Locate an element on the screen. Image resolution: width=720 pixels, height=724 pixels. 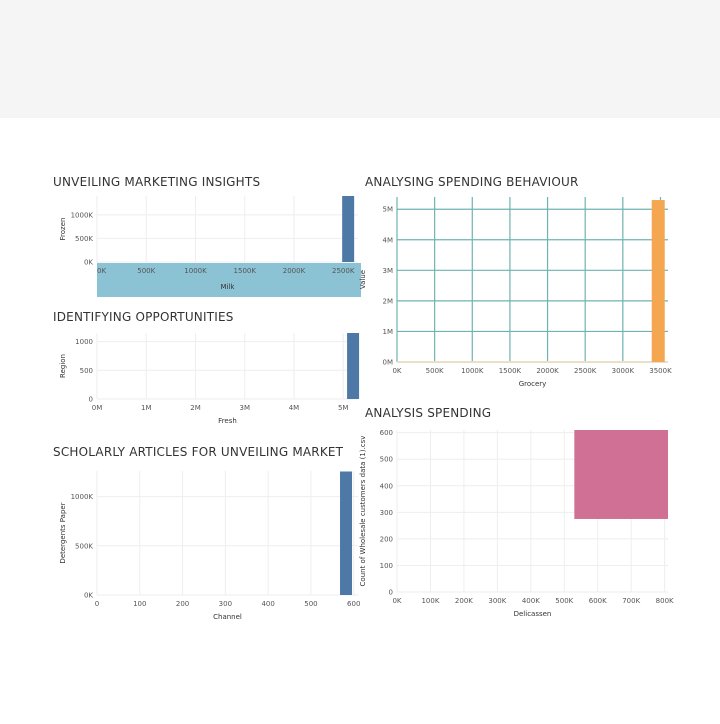
chart-title-behaviour: ANALYSING SPENDING BEHAVIOUR is located at coordinates (472, 182).